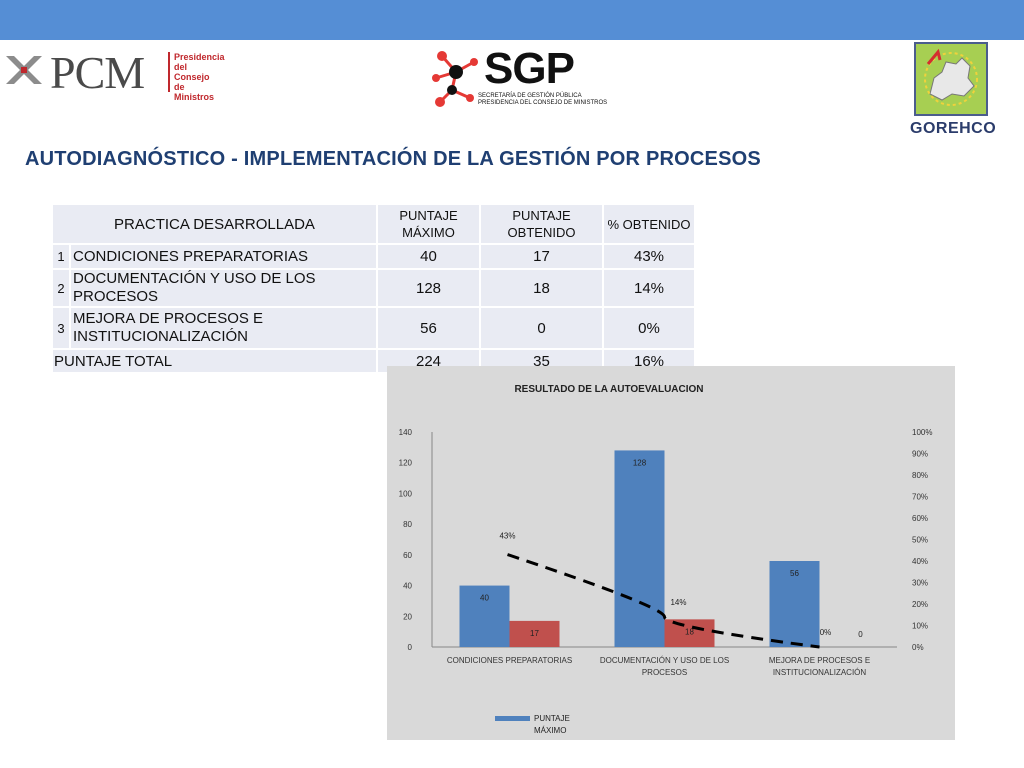 This screenshot has width=1024, height=768. I want to click on y2-tick-label: 80%, so click(920, 475).